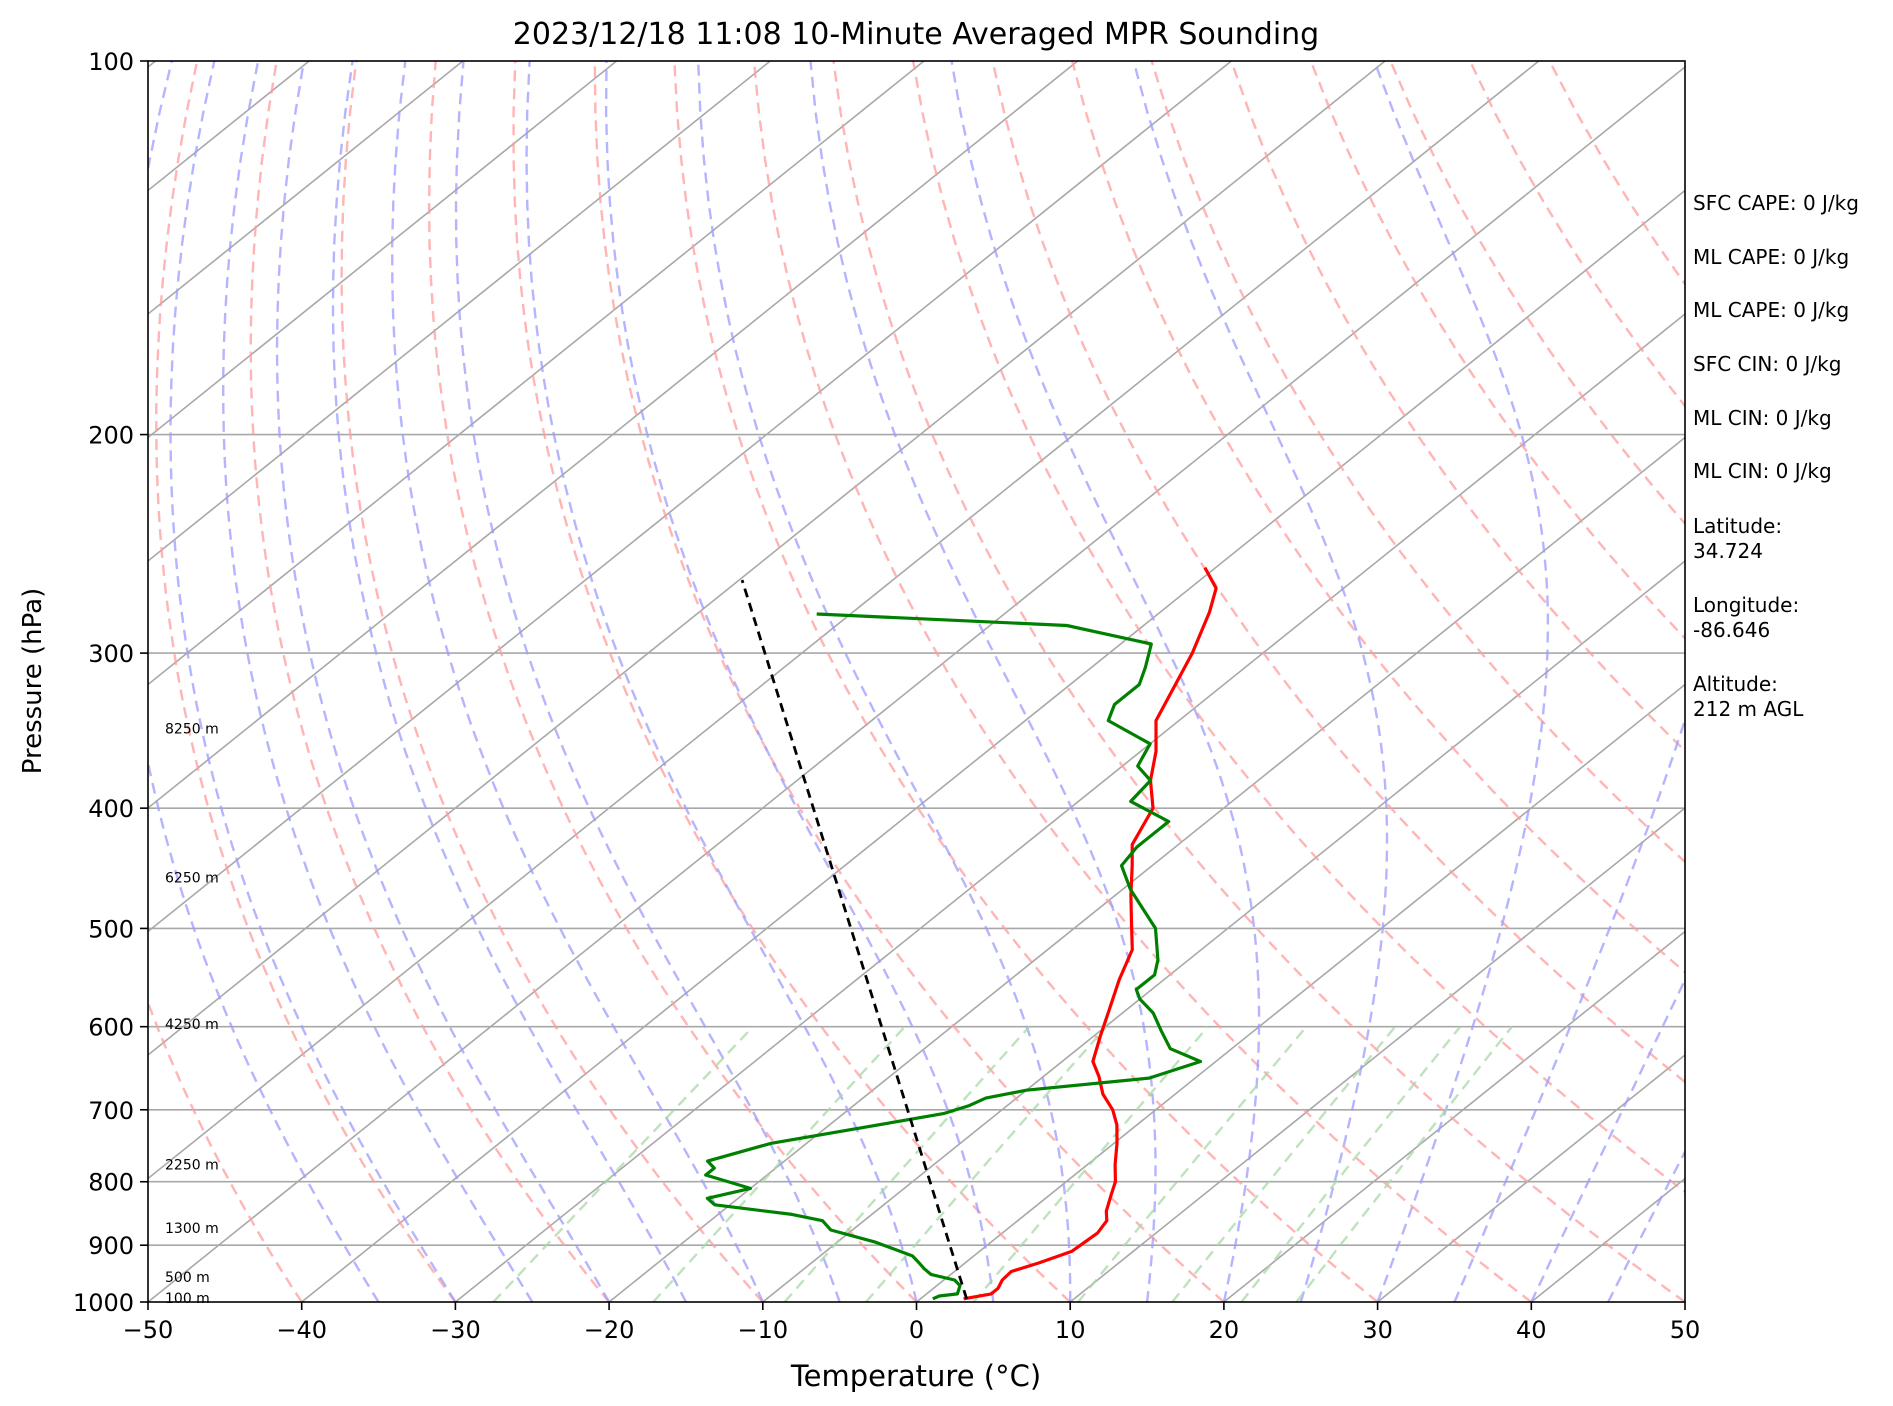  I want to click on height-label: 1300 m, so click(192, 1229).